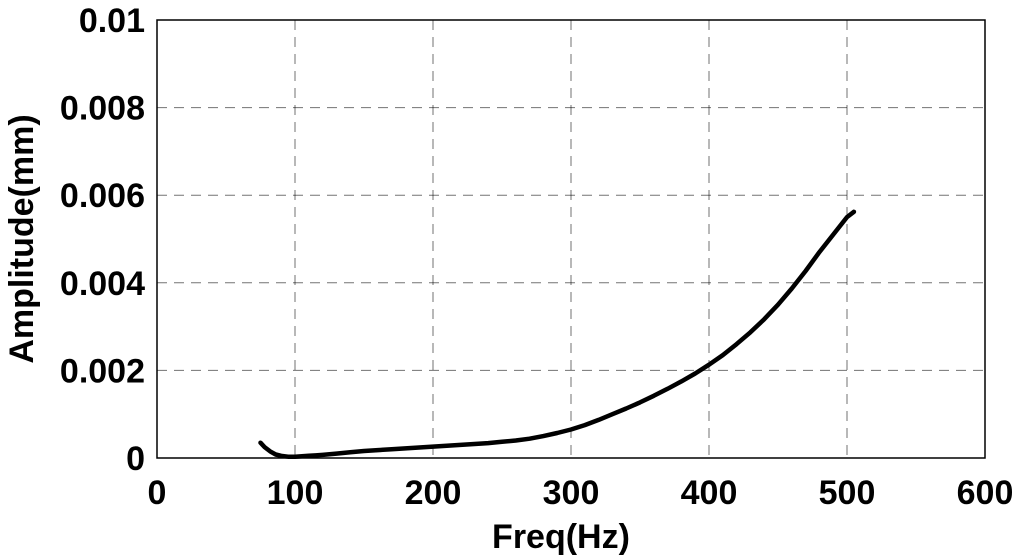 This screenshot has height=560, width=1024. Describe the element at coordinates (157, 493) in the screenshot. I see `x-tick-label: 0` at that location.